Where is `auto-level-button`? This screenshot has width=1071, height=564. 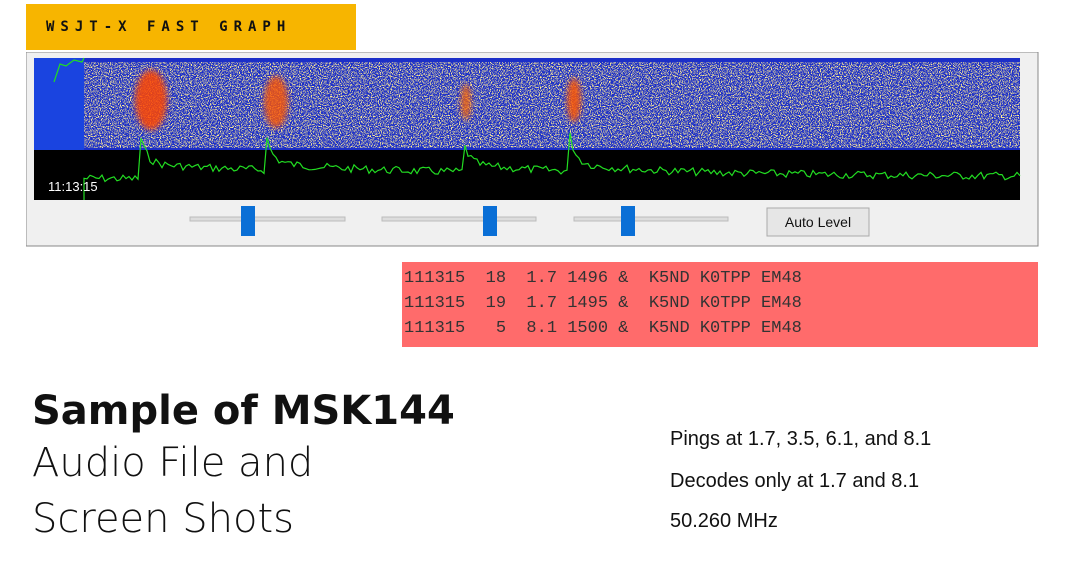 auto-level-button is located at coordinates (818, 222).